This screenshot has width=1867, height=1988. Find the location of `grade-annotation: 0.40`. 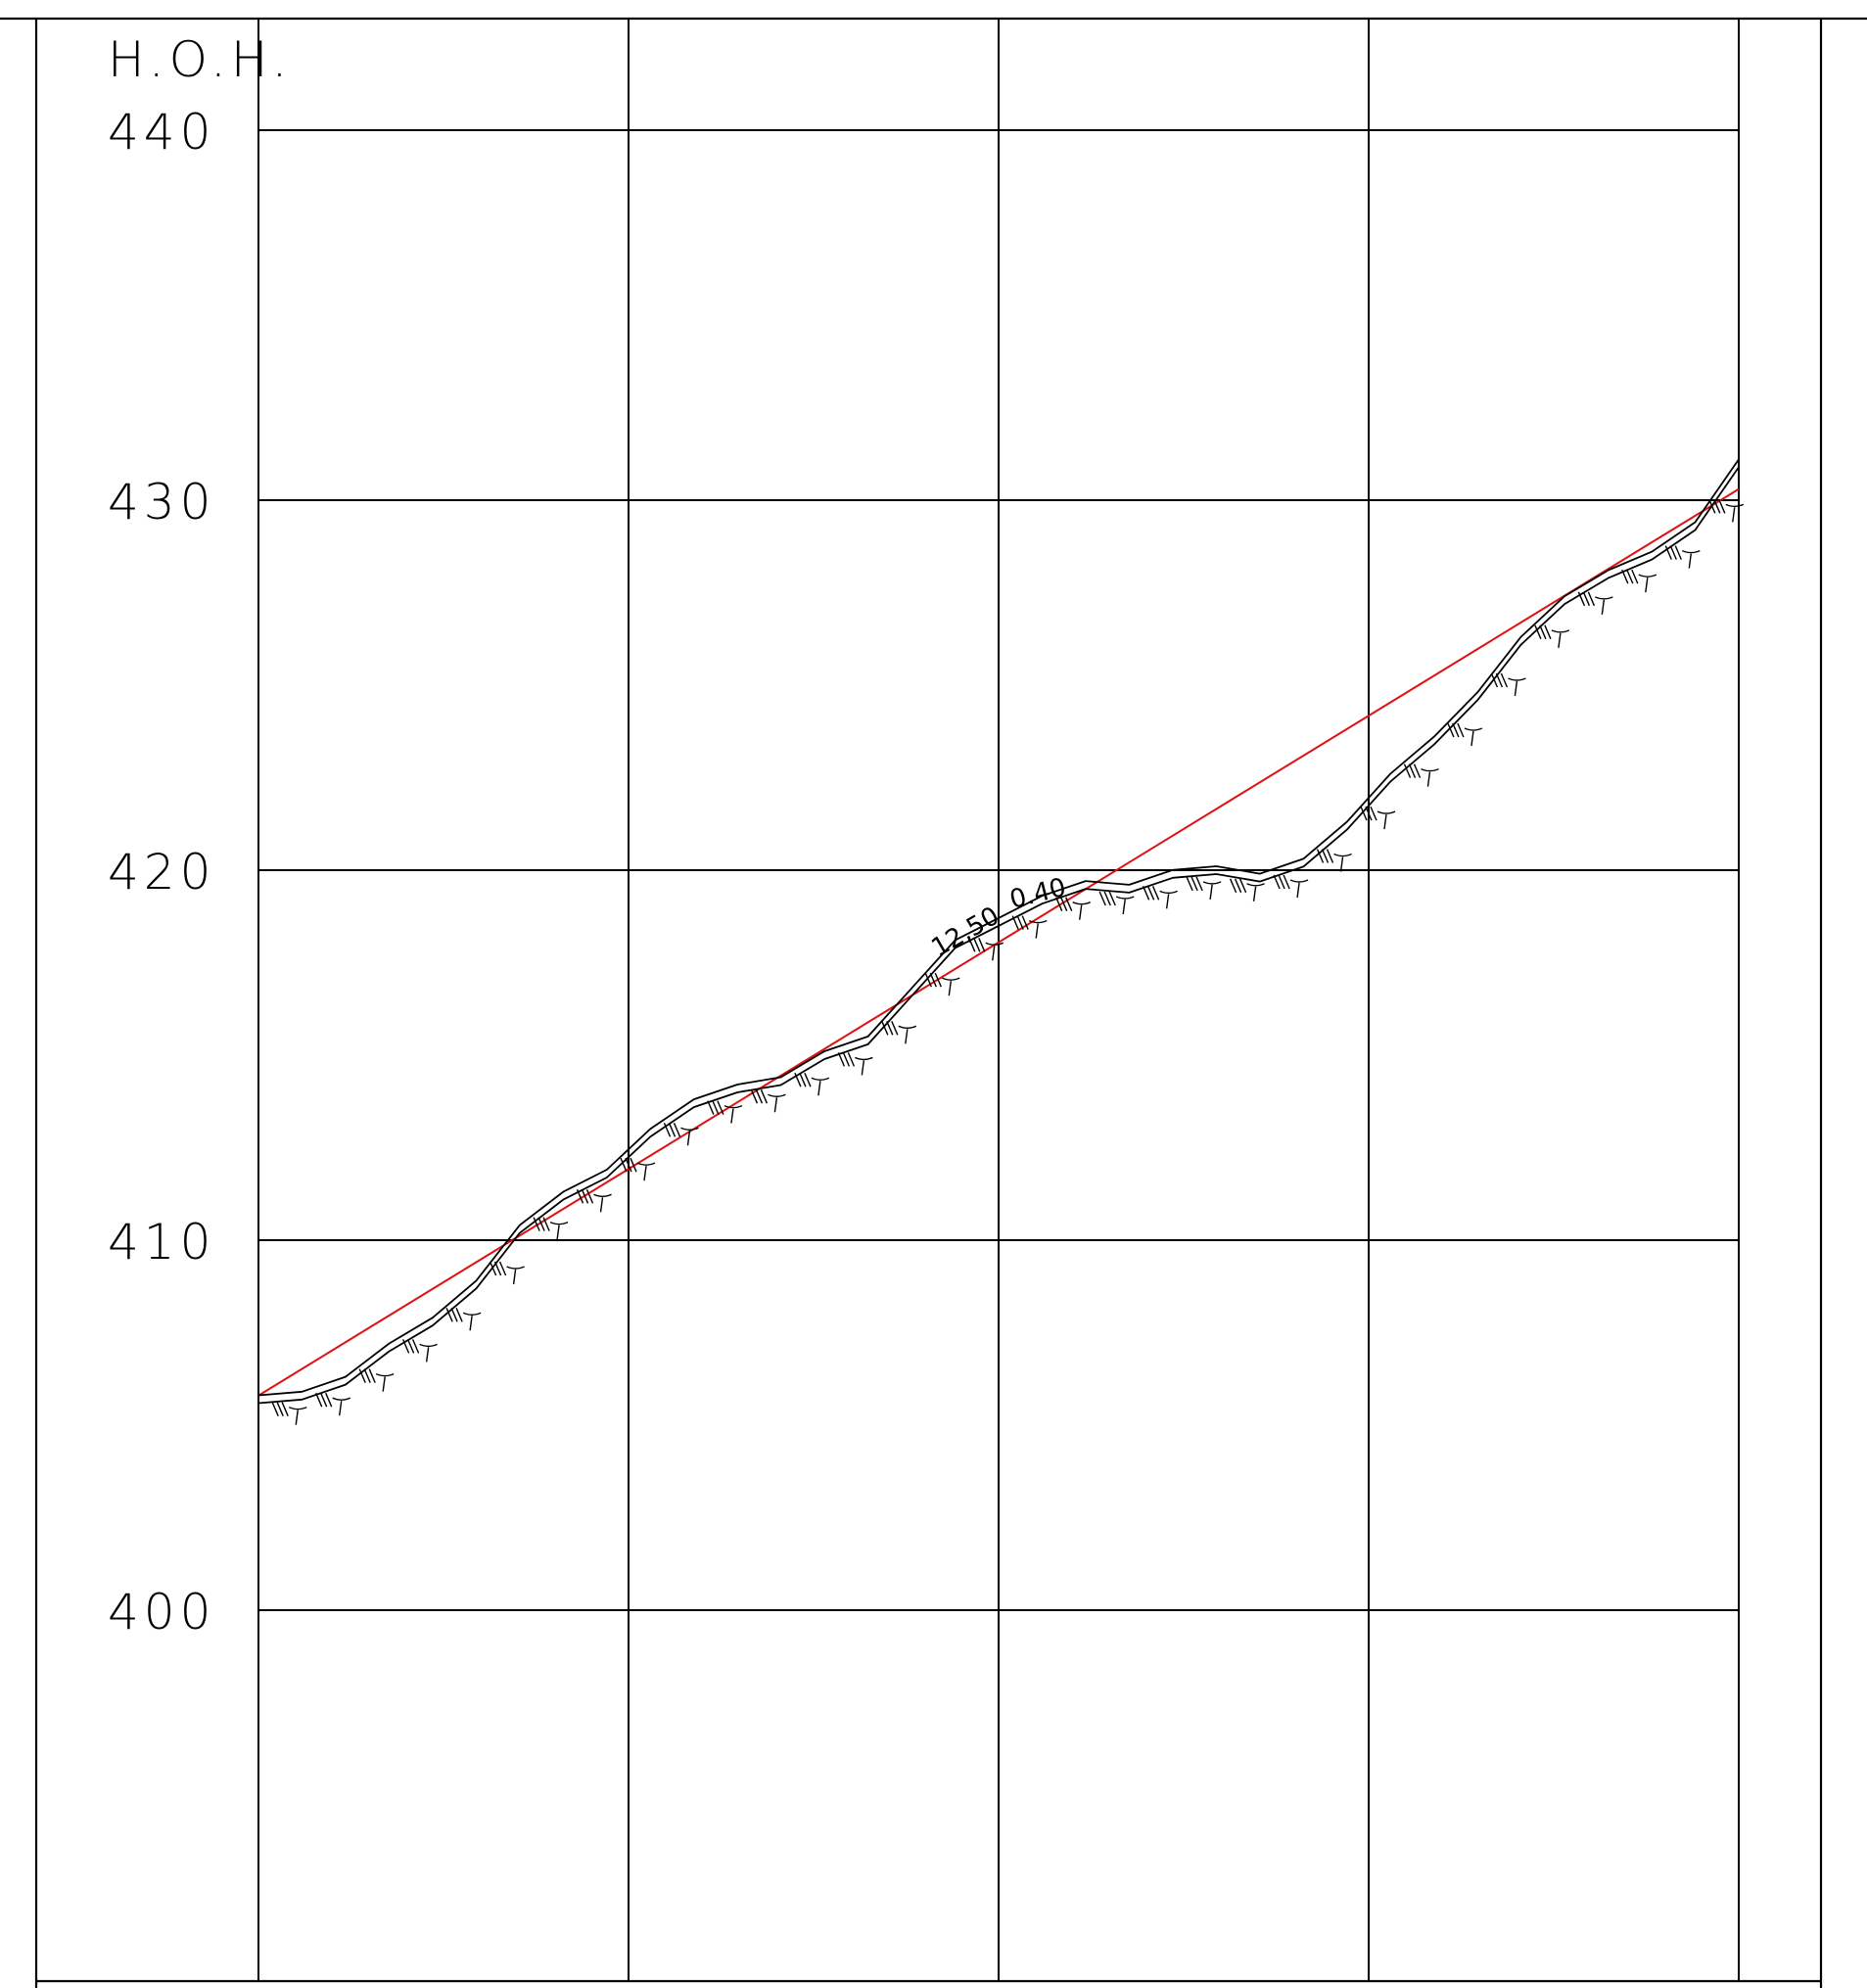

grade-annotation: 0.40 is located at coordinates (1037, 894).